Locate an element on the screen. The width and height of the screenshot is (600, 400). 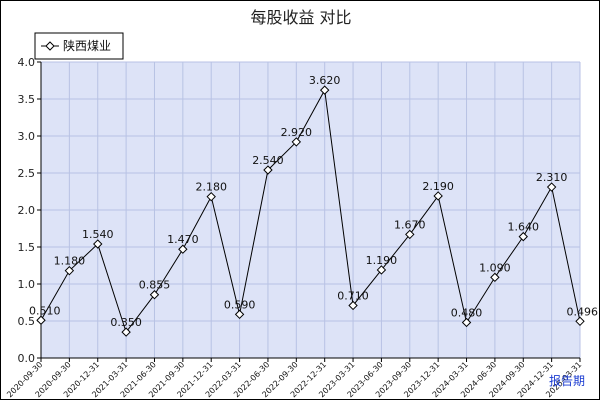
data-label: 1.090 is located at coordinates (495, 267).